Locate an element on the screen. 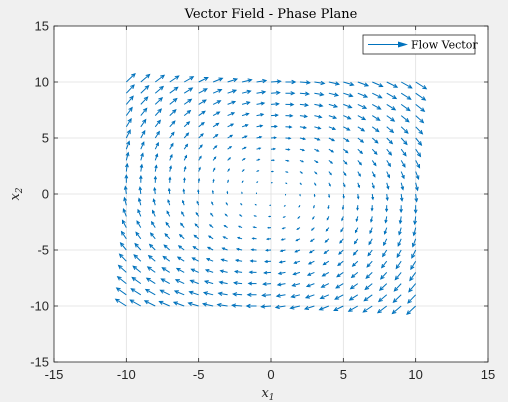  x-tick-label: 0 is located at coordinates (270, 374).